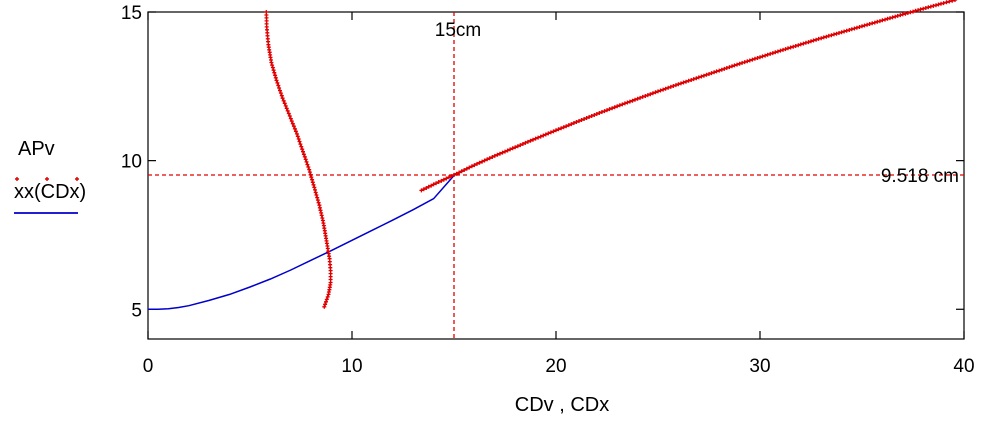 The width and height of the screenshot is (998, 426). Describe the element at coordinates (136, 310) in the screenshot. I see `y-tick-label: 5` at that location.